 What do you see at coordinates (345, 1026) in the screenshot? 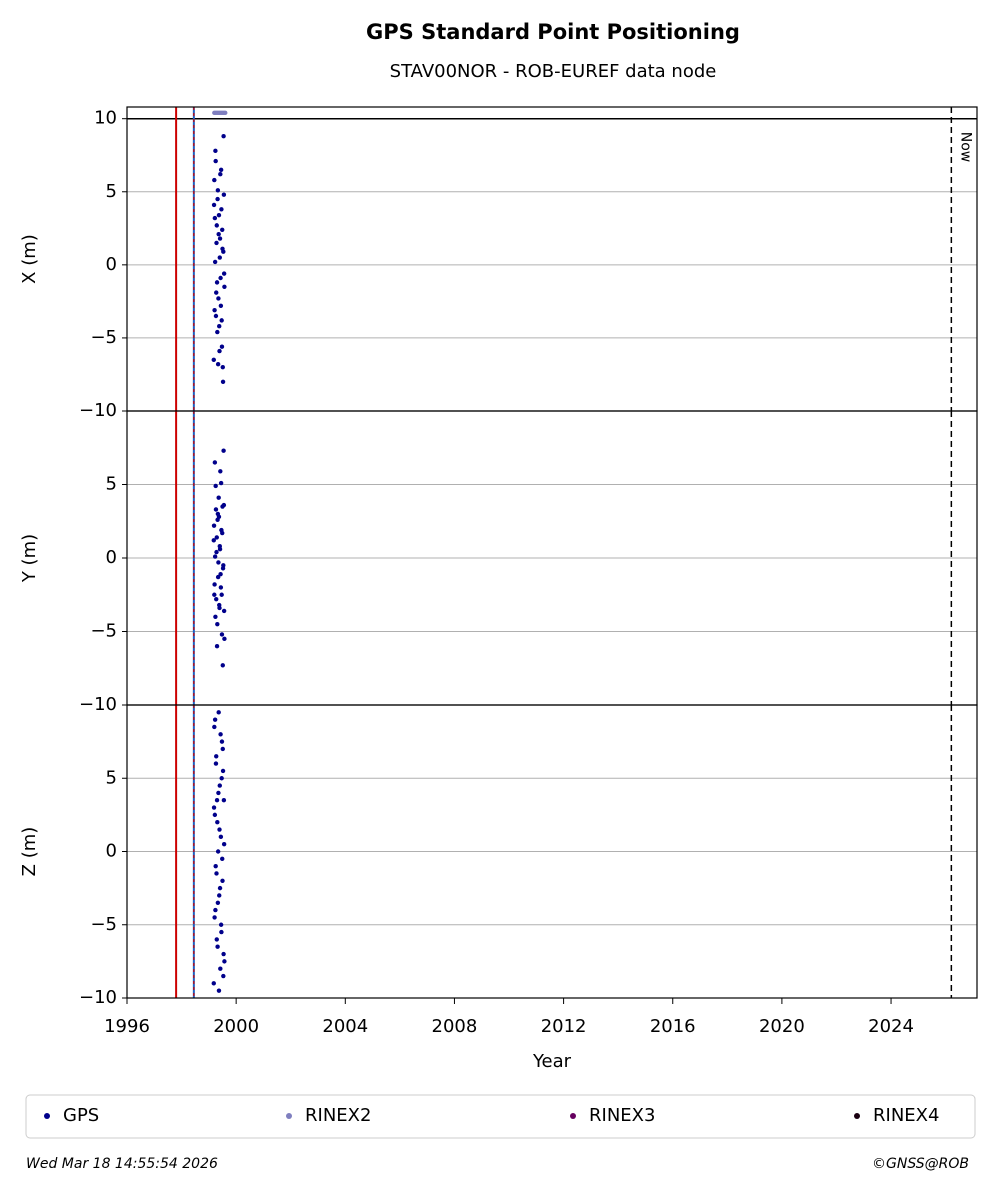
I see `x-tick-label: 2004` at bounding box center [345, 1026].